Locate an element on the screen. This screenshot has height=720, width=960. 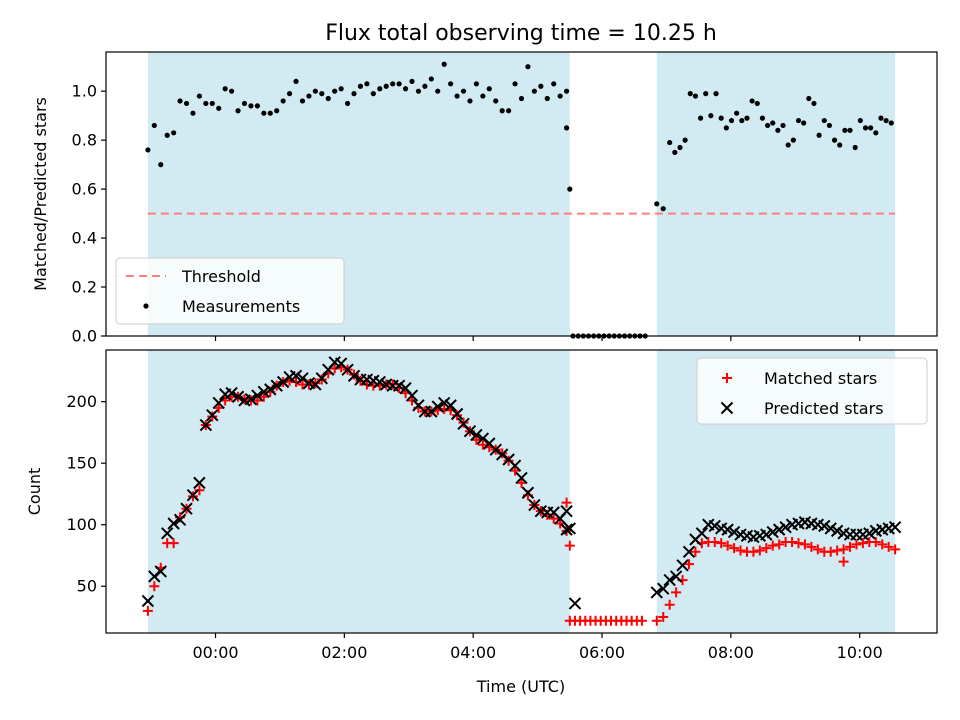
x-tick-label: 10:00 is located at coordinates (860, 652).